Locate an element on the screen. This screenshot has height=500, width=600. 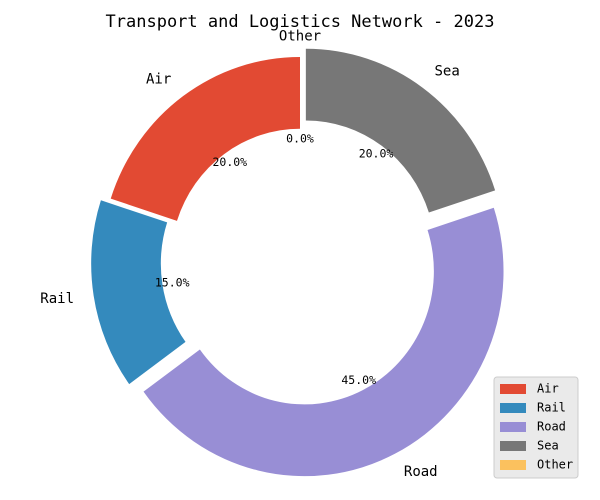
legend-frame is located at coordinates (536, 427).